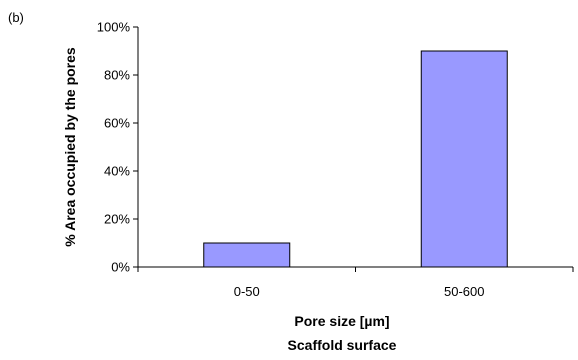  What do you see at coordinates (117, 219) in the screenshot?
I see `y-tick-label: 20%` at bounding box center [117, 219].